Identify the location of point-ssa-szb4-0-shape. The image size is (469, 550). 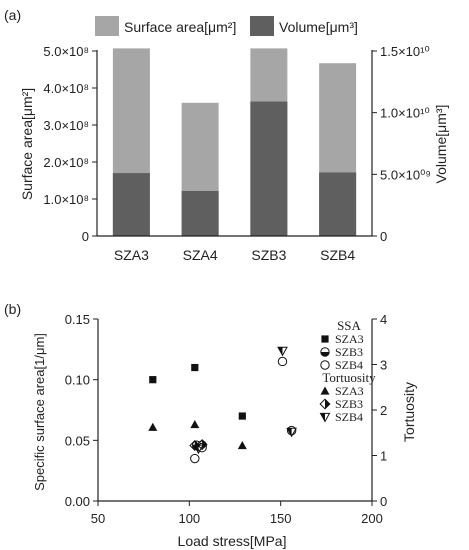
(195, 458).